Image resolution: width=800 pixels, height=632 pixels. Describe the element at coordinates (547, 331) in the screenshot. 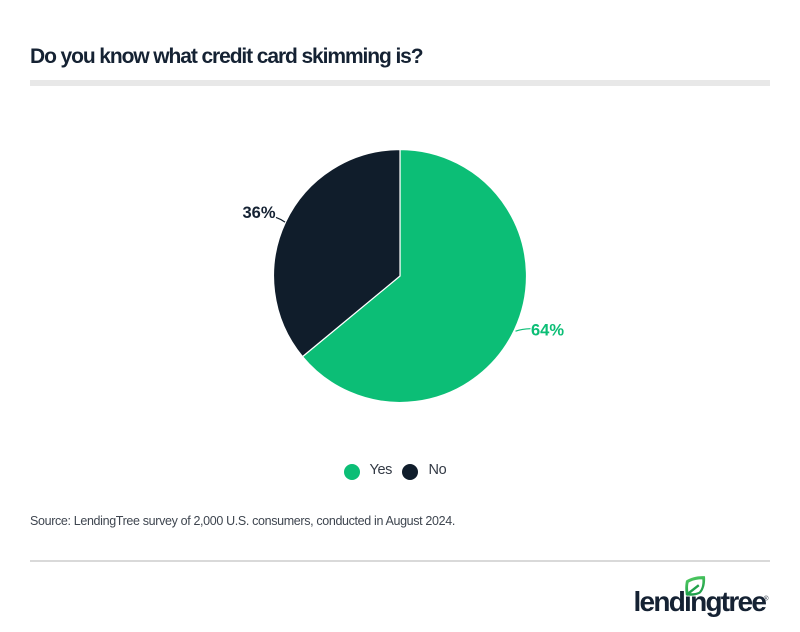

I see `svg-text: 64%` at that location.